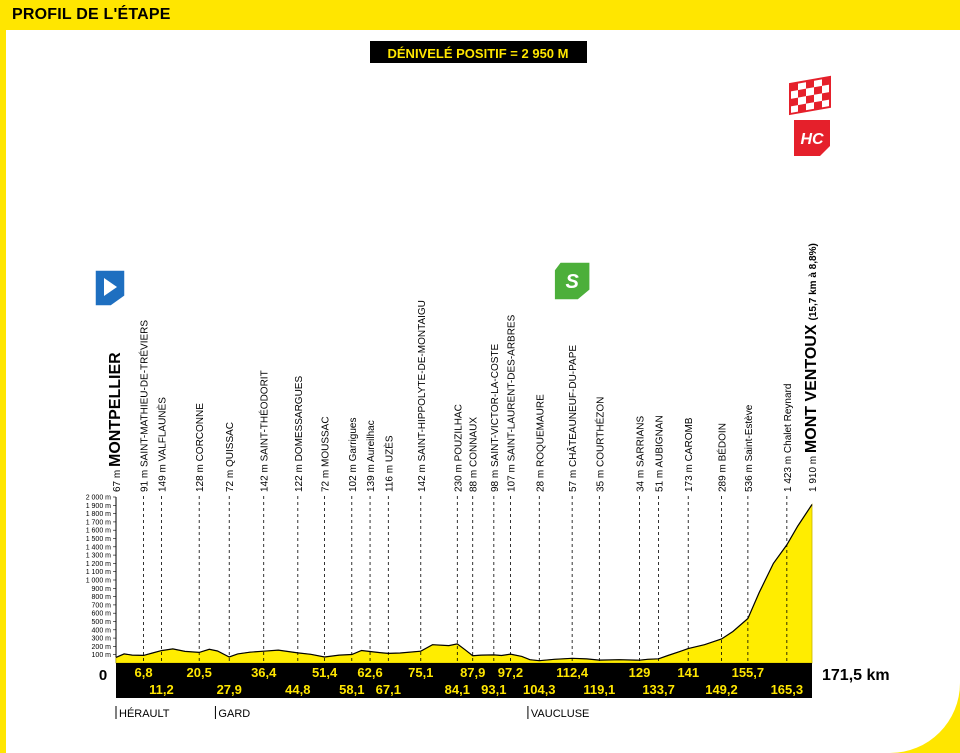 The height and width of the screenshot is (753, 960). I want to click on waypoint-label: 102 m Garrigues, so click(353, 455).